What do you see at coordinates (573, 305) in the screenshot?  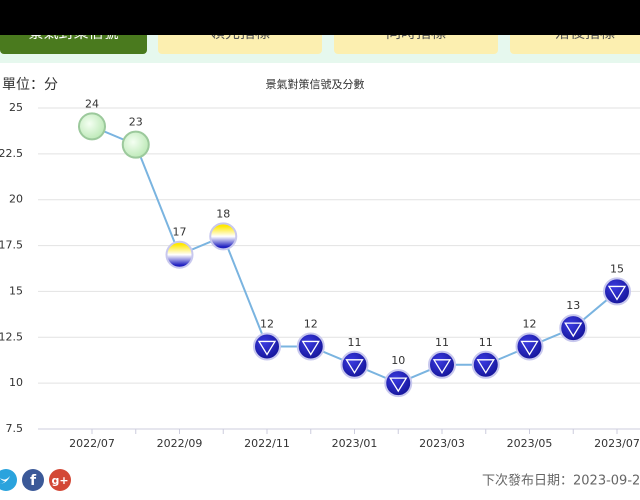 I see `data-label: 13` at bounding box center [573, 305].